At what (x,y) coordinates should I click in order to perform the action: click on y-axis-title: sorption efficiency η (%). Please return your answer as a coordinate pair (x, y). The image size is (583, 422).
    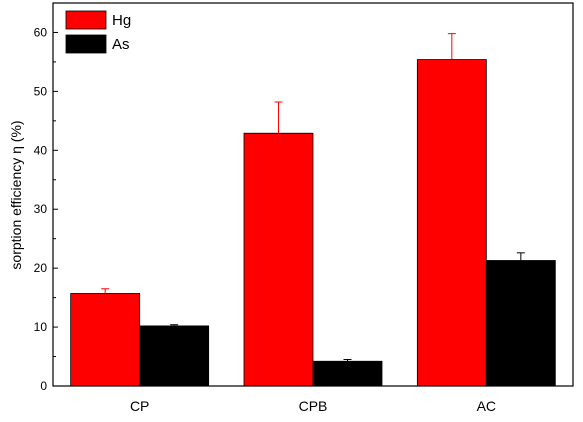
    Looking at the image, I should click on (16, 194).